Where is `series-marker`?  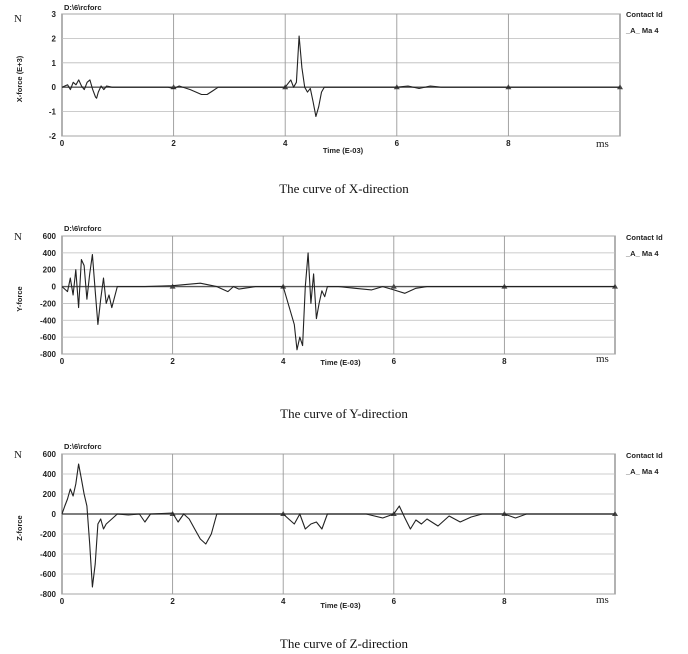 series-marker is located at coordinates (393, 286).